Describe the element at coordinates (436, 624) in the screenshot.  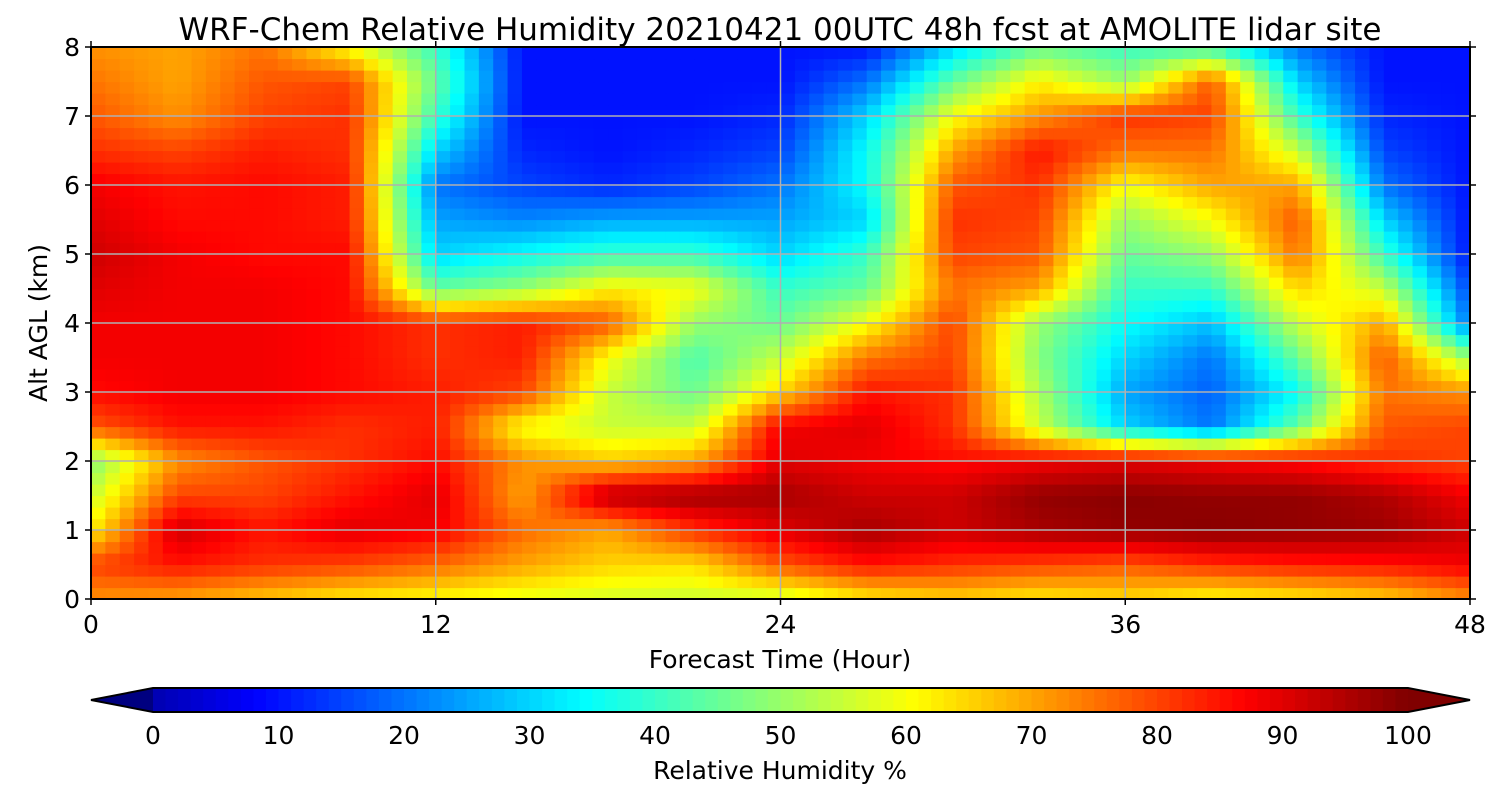
I see `x-tick-label: 12` at that location.